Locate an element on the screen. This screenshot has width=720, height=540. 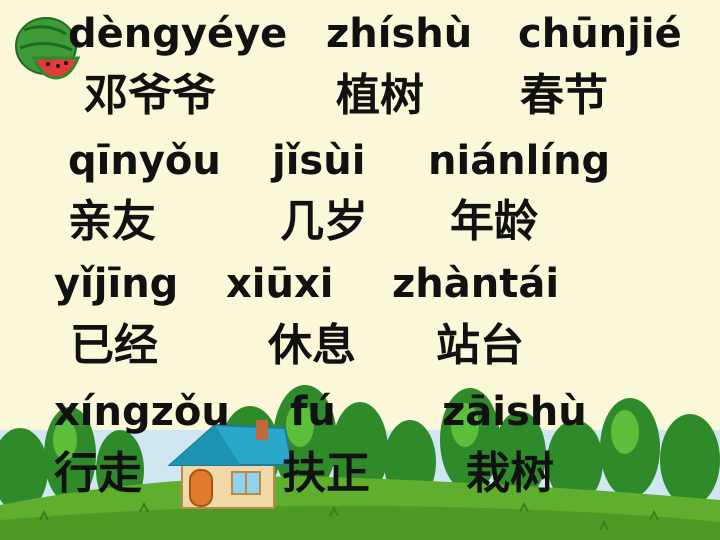
hanzi-word: 行走 is located at coordinates (98, 473).